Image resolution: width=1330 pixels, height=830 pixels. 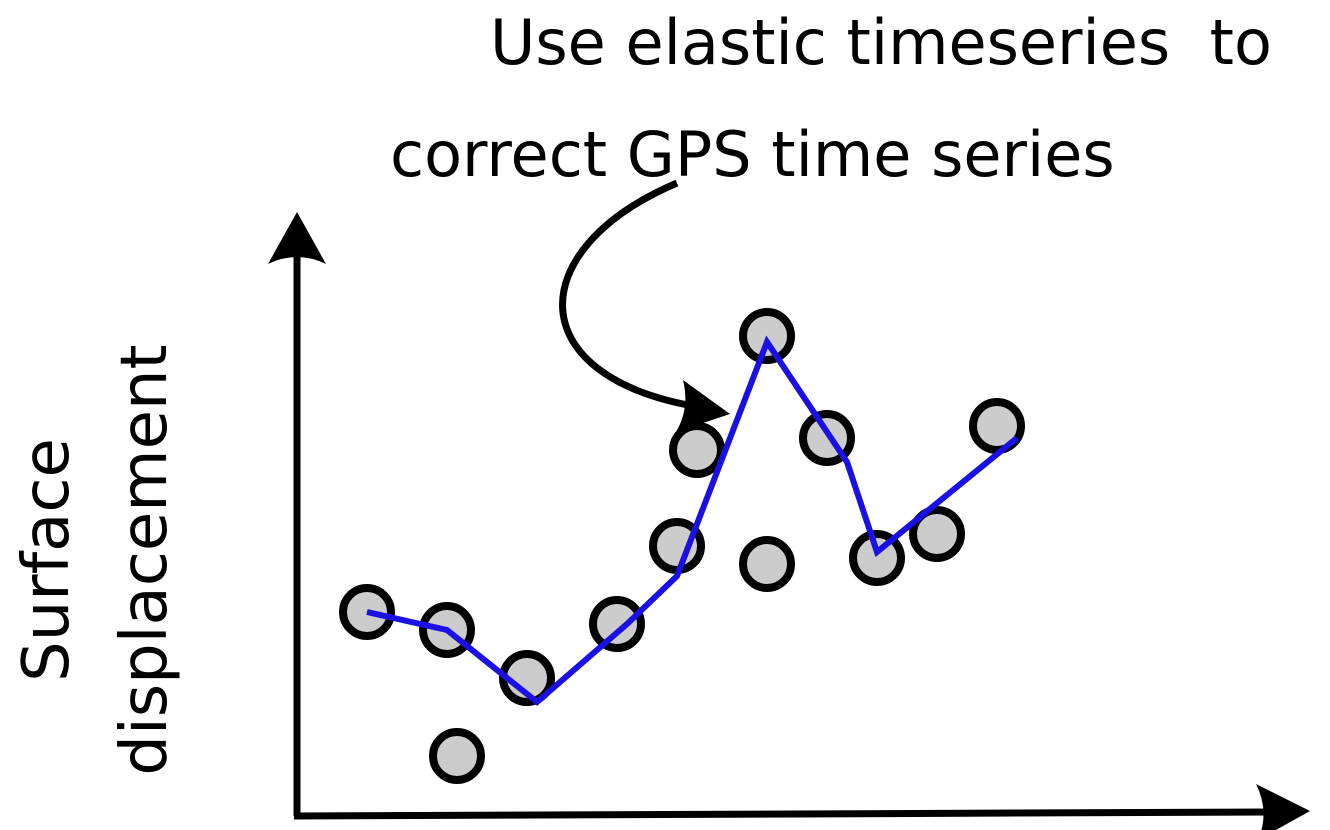 I want to click on y-axis-label-line-1: Surface, so click(x=47, y=560).